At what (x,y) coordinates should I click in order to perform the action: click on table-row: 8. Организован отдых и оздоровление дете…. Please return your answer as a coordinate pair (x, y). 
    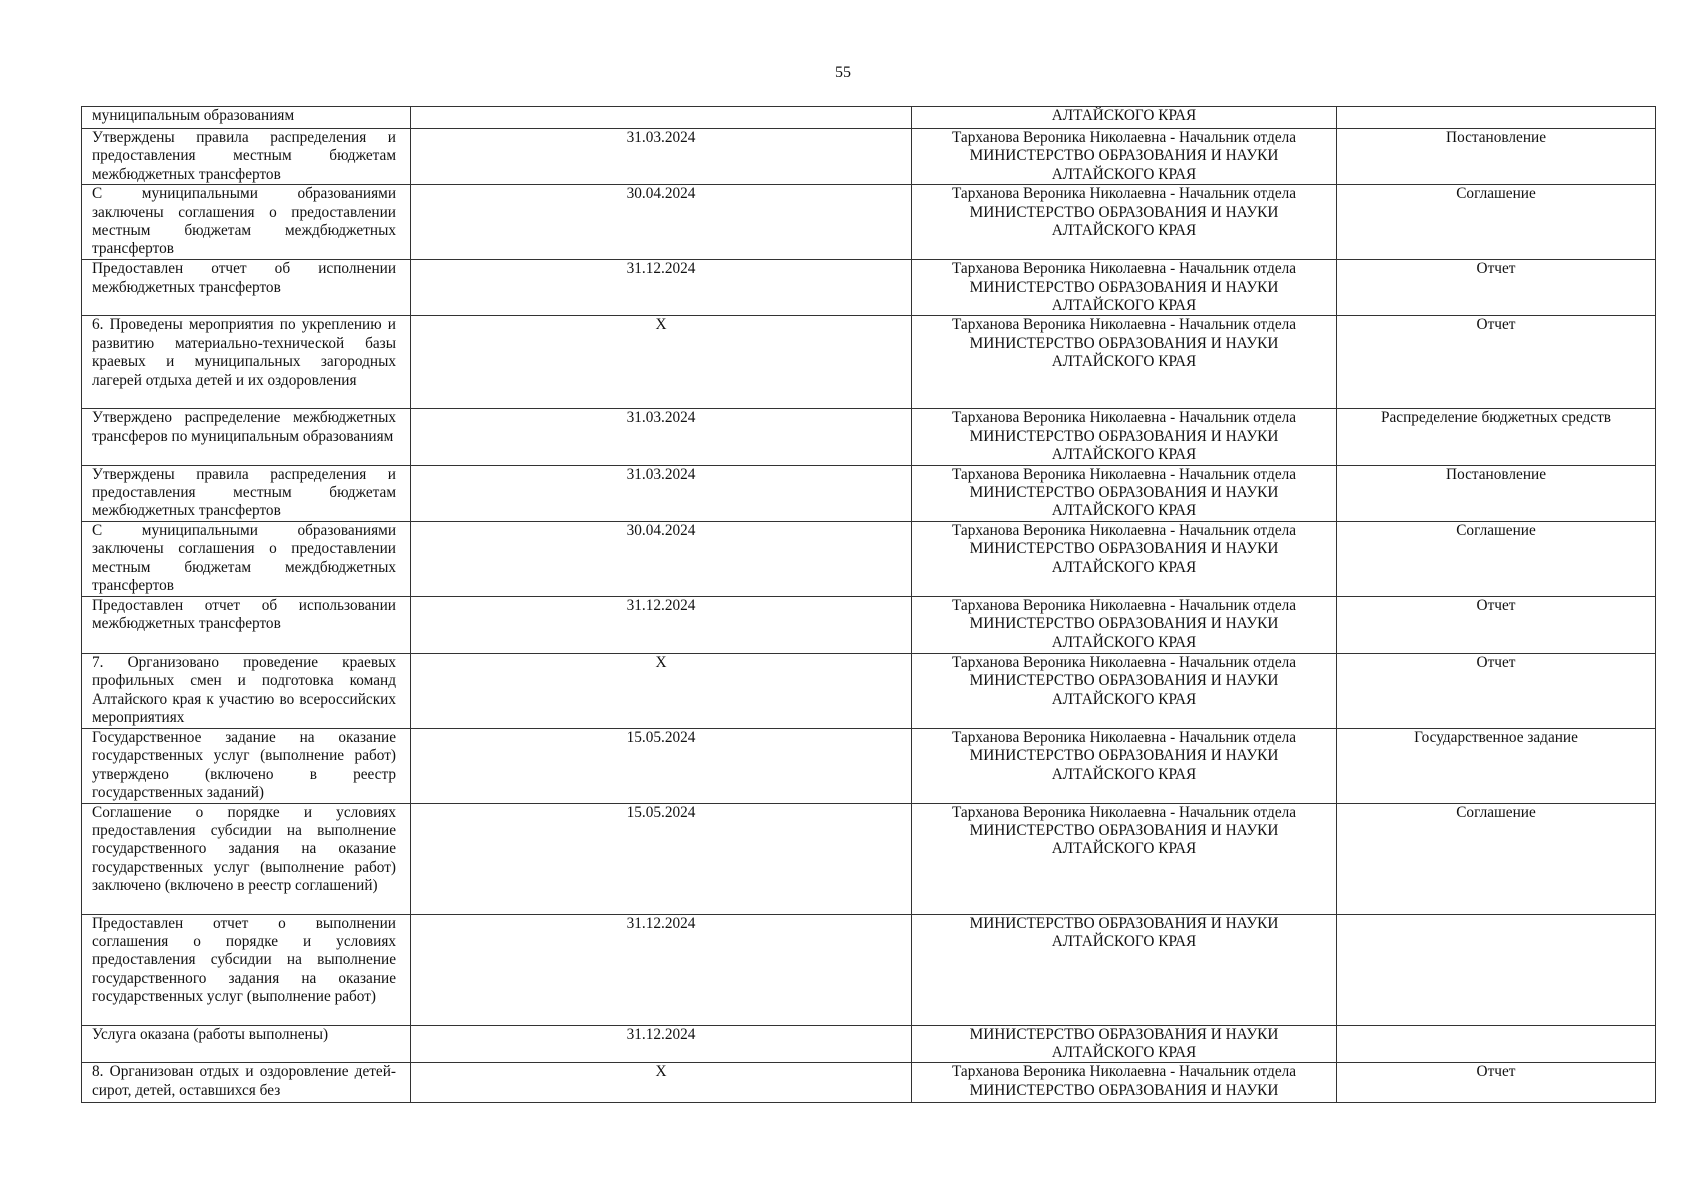
    Looking at the image, I should click on (868, 1083).